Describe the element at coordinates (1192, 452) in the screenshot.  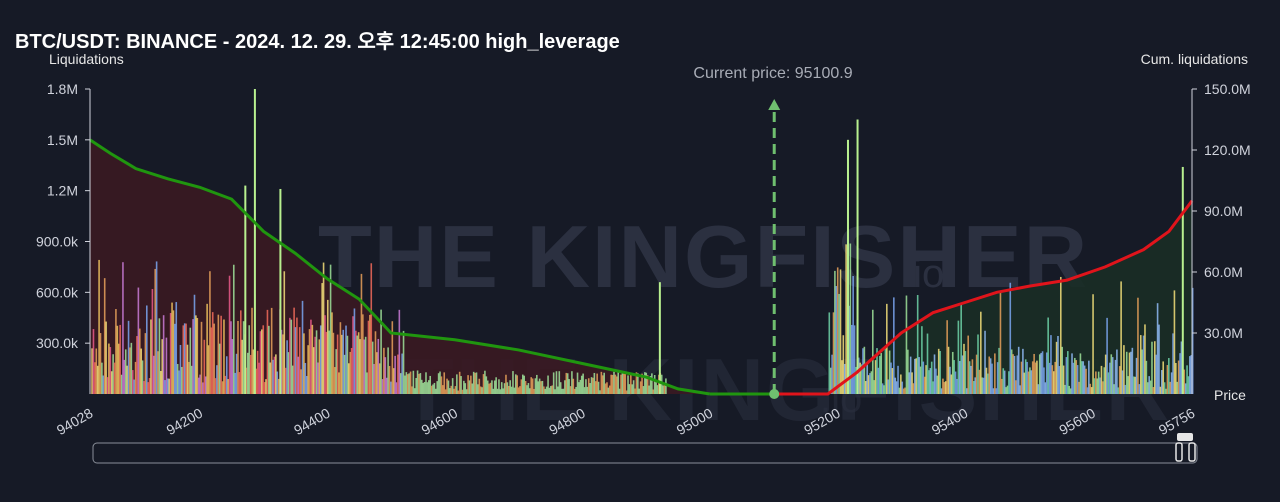
I see `range-slider-handle-right` at that location.